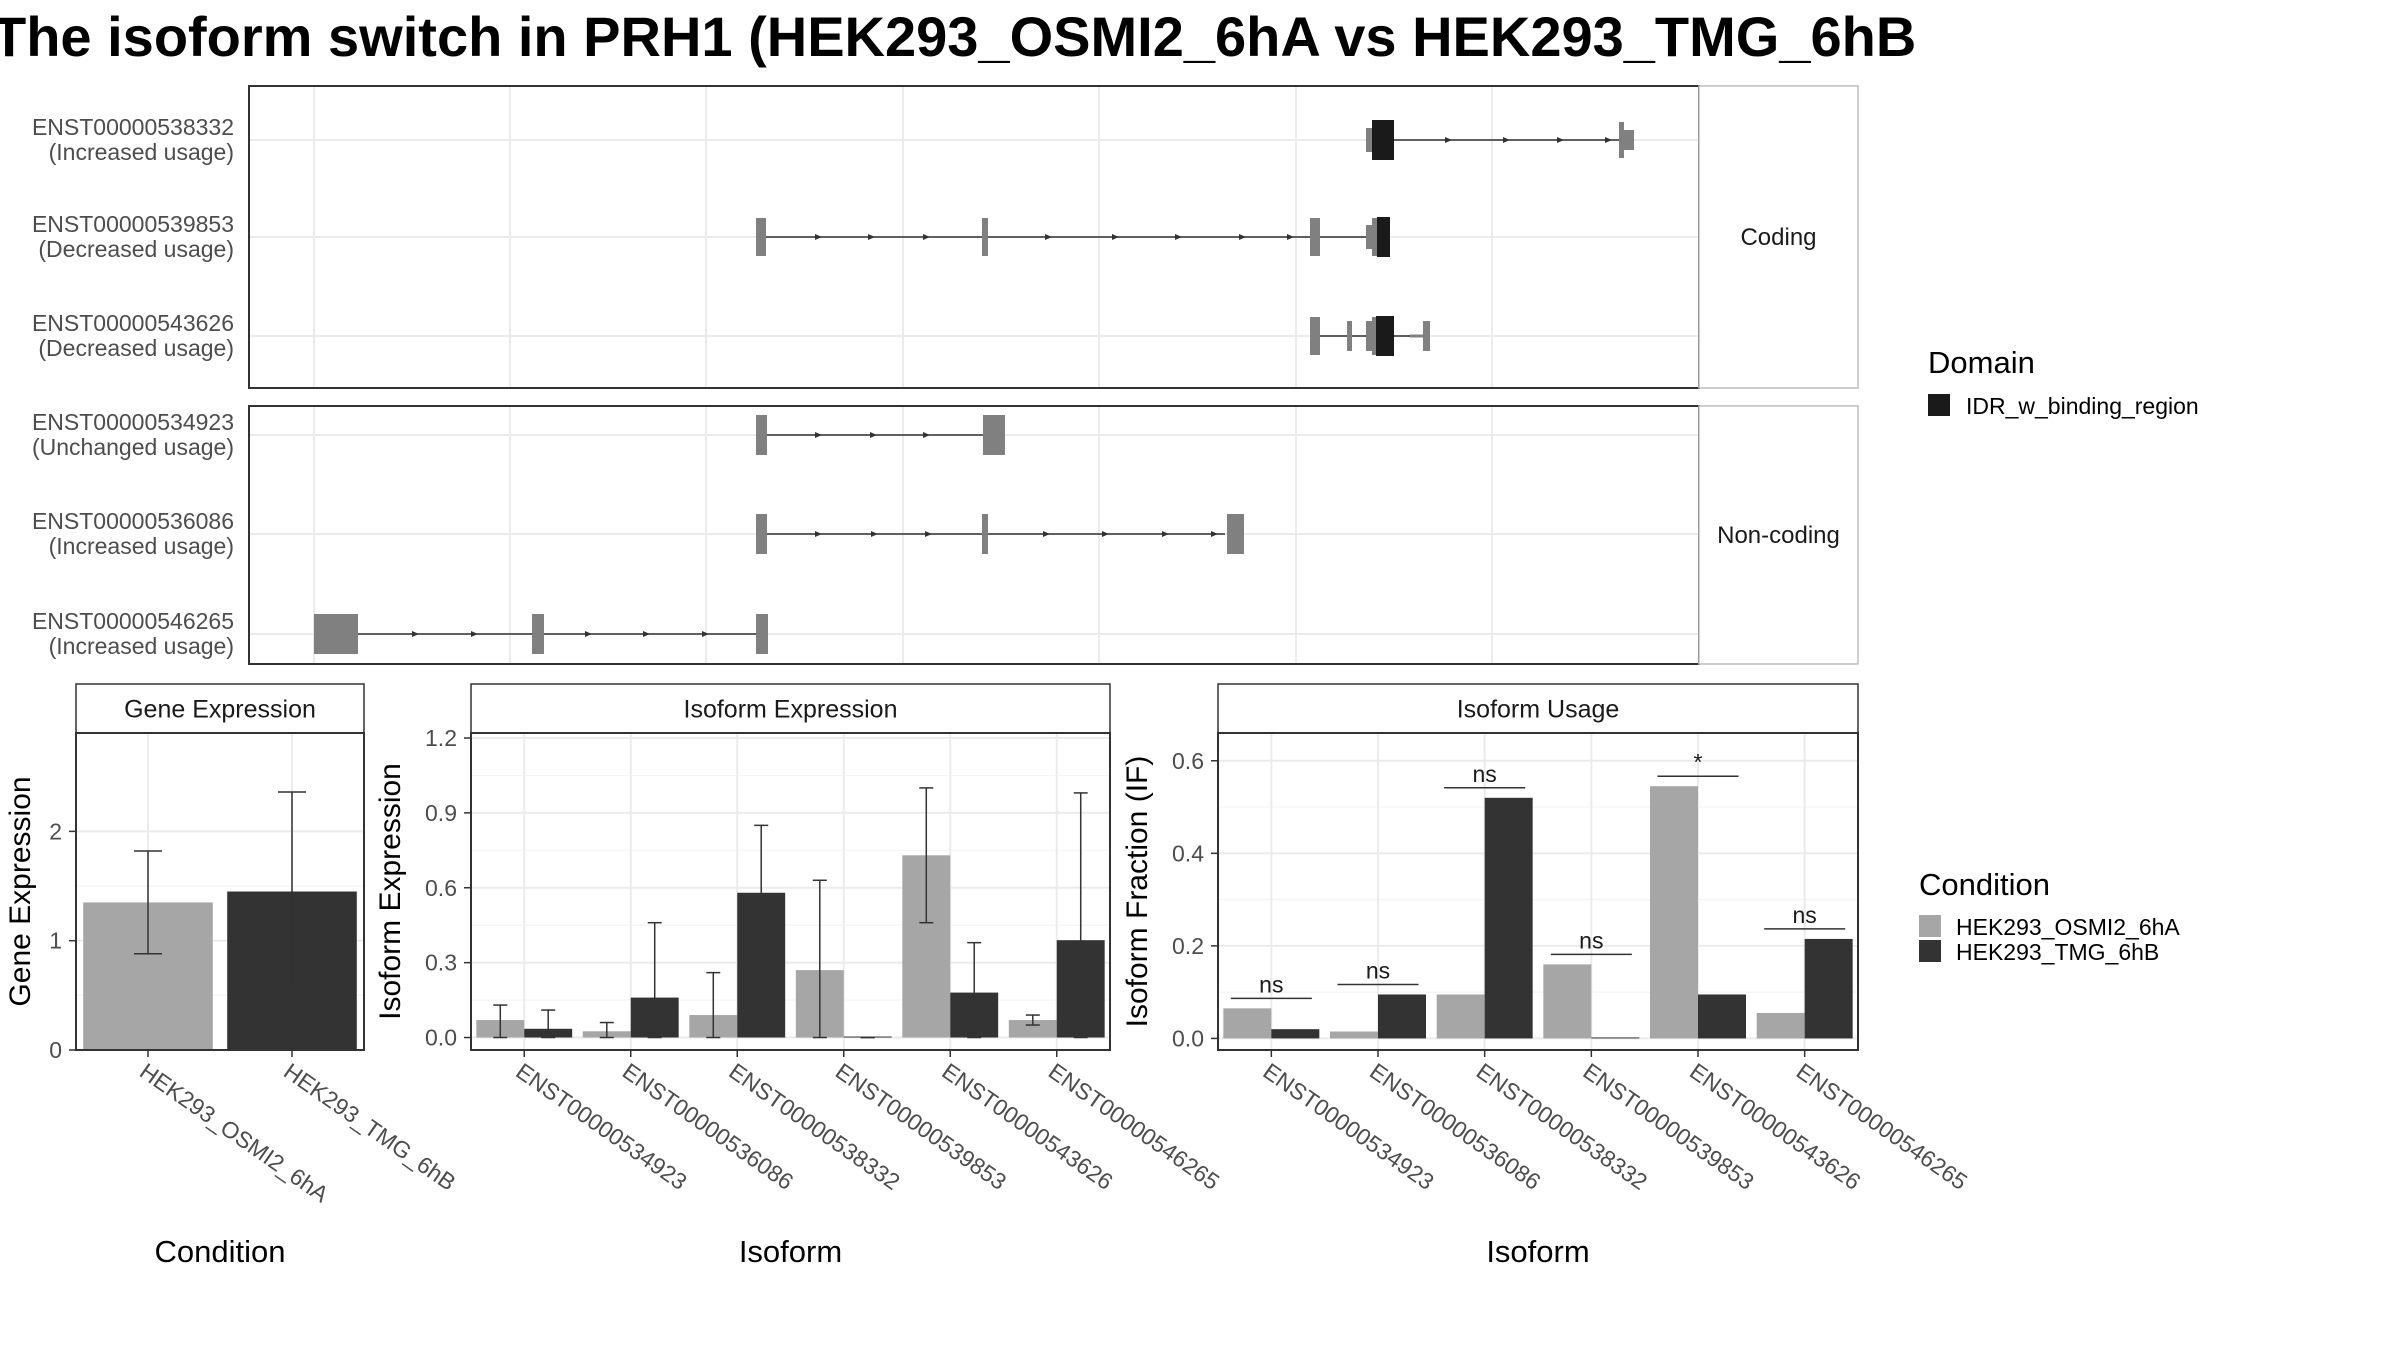 Image resolution: width=2400 pixels, height=1350 pixels. Describe the element at coordinates (1722, 1016) in the screenshot. I see `bar-ENST00000543626-HEK293_TMG_6hB` at that location.